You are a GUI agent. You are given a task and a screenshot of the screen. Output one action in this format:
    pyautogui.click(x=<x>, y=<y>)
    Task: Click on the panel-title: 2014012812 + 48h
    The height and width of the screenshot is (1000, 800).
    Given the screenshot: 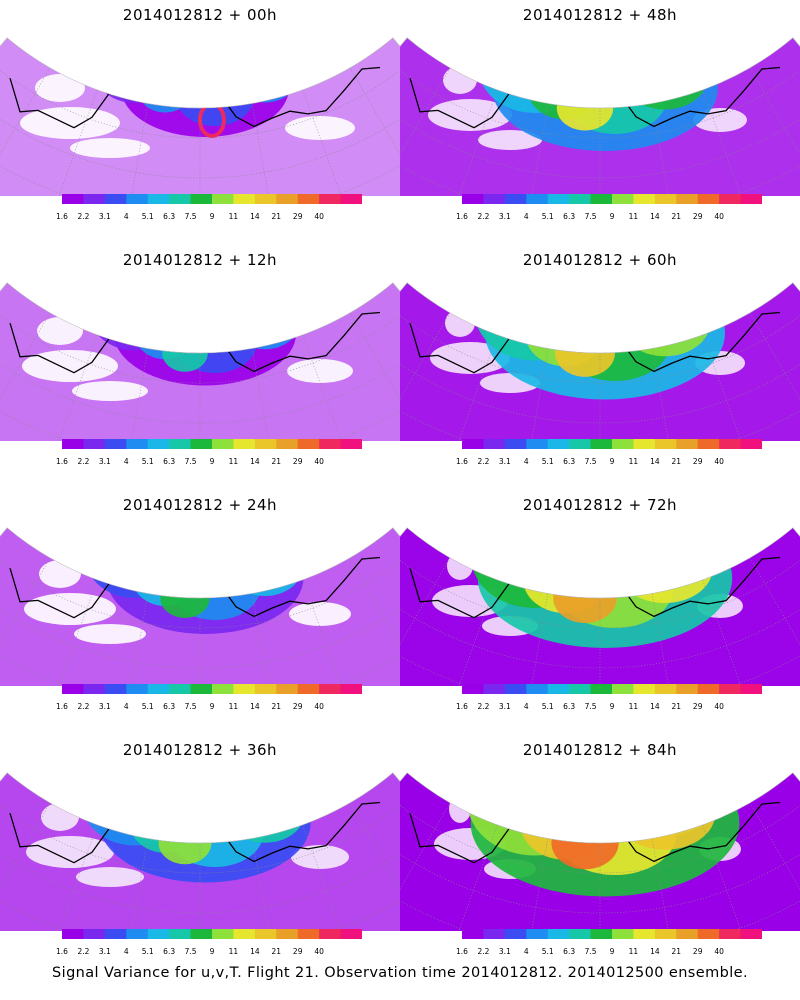 What is the action you would take?
    pyautogui.click(x=600, y=15)
    